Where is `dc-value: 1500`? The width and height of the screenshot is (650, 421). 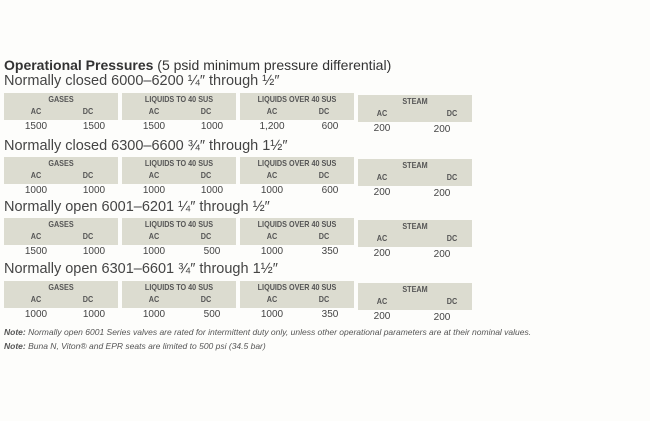
dc-value: 1500 is located at coordinates (94, 126).